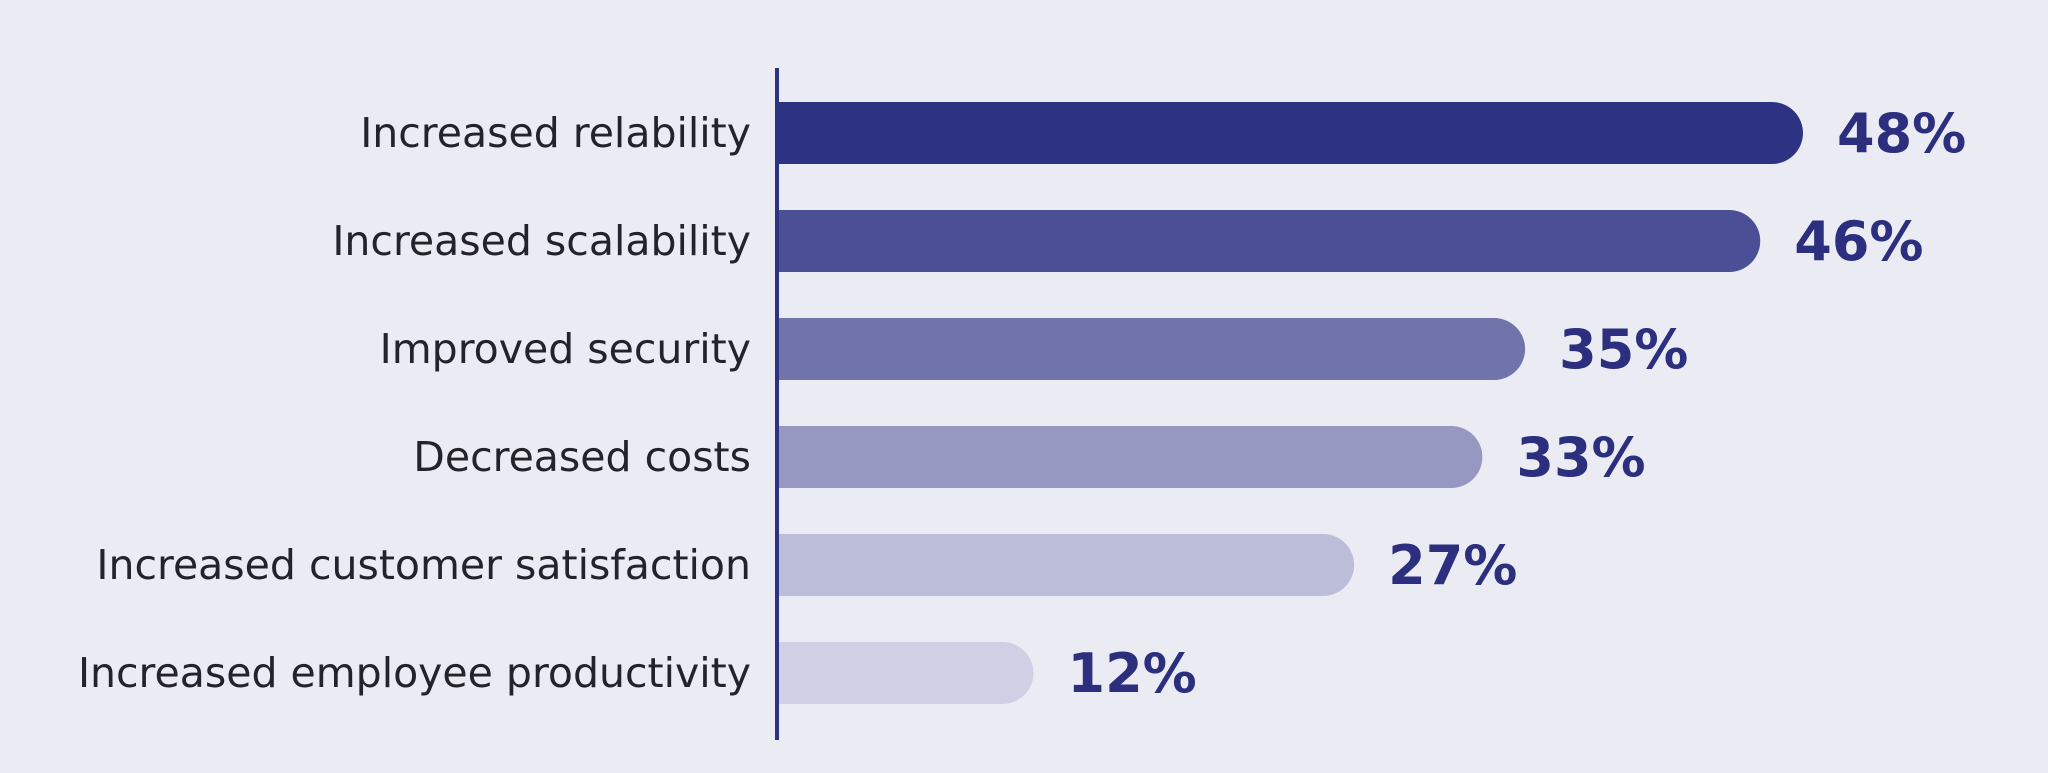 Image resolution: width=2048 pixels, height=773 pixels. Describe the element at coordinates (1132, 673) in the screenshot. I see `value-label-6: 12%` at that location.